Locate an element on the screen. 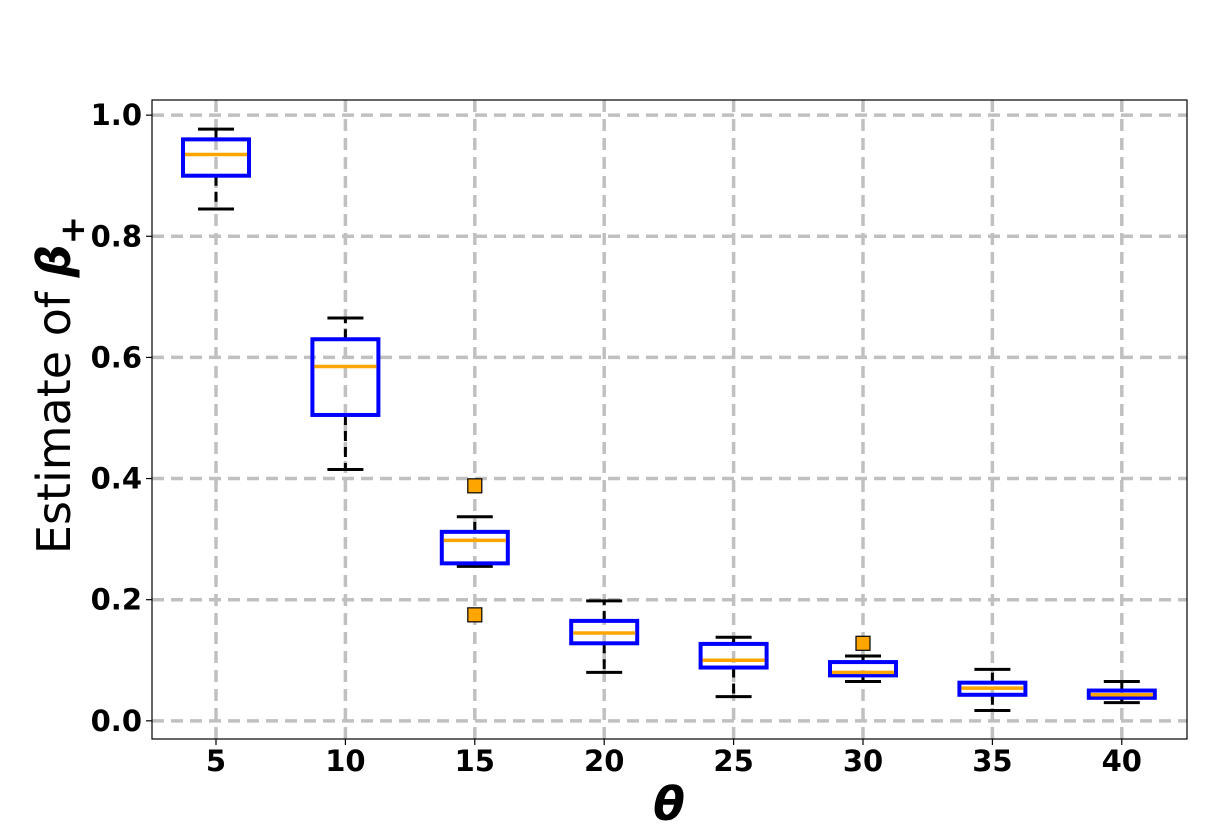 The image size is (1213, 835). y-tick-label: 0.4 is located at coordinates (116, 479).